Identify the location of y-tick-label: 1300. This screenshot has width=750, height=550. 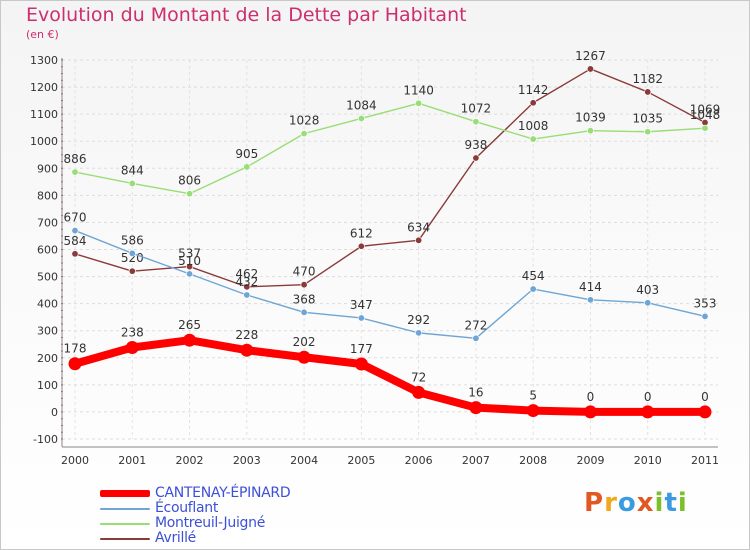
(44, 60).